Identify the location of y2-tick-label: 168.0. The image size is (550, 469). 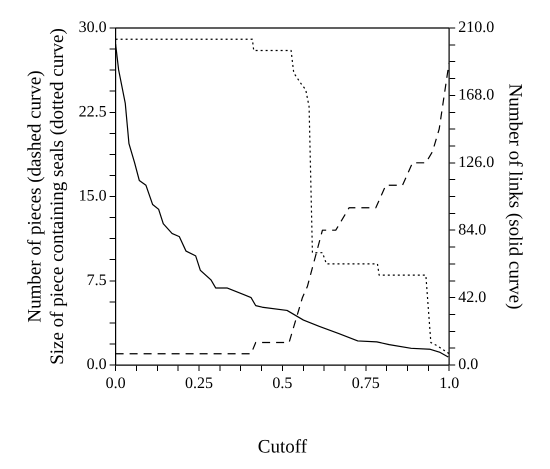
(476, 95).